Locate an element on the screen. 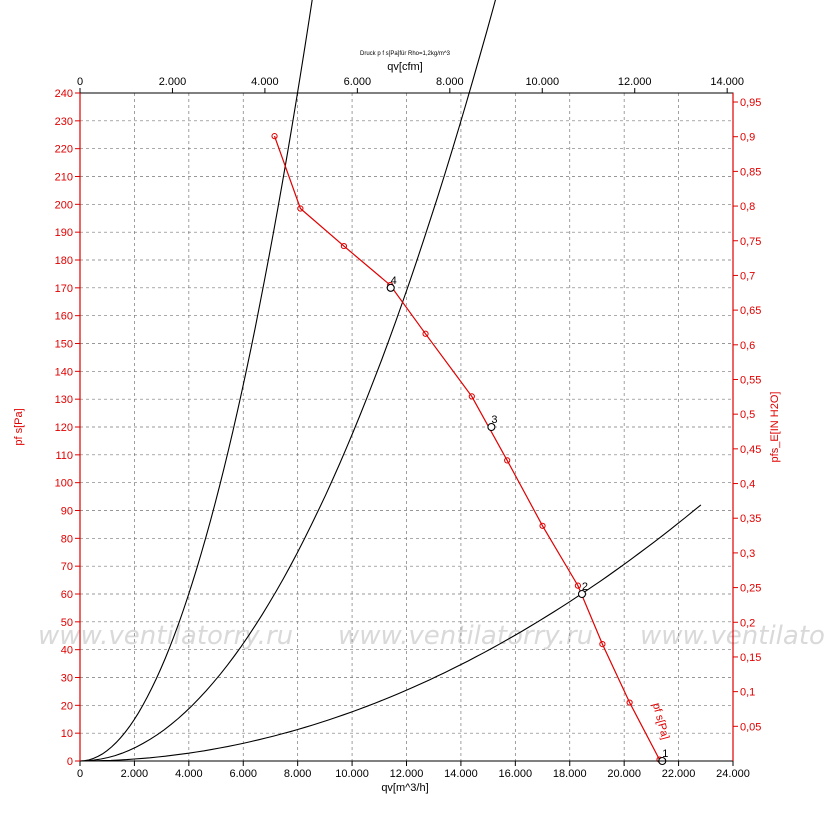 Image resolution: width=825 pixels, height=834 pixels. x-tick-label: 0 is located at coordinates (80, 774).